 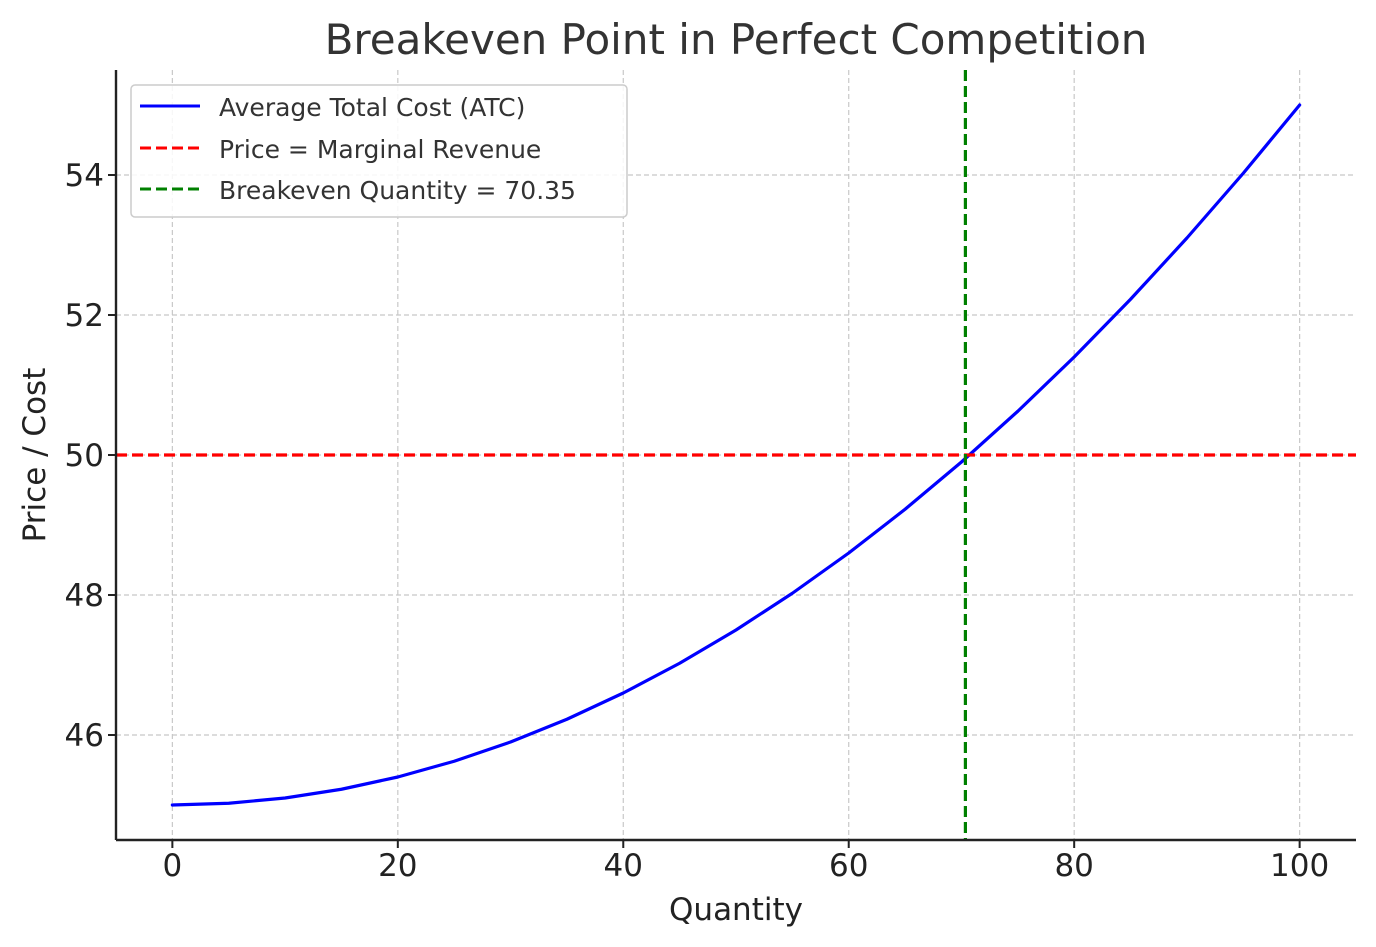 I want to click on x-tick-label: 20, so click(x=397, y=866).